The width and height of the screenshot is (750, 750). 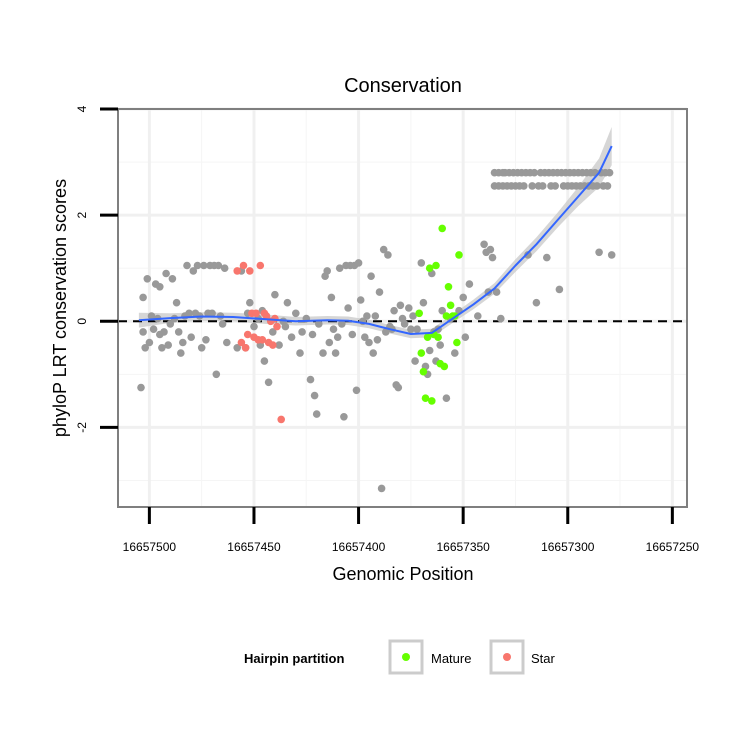 I want to click on y-axis: -2 0 2 4, so click(x=96, y=269).